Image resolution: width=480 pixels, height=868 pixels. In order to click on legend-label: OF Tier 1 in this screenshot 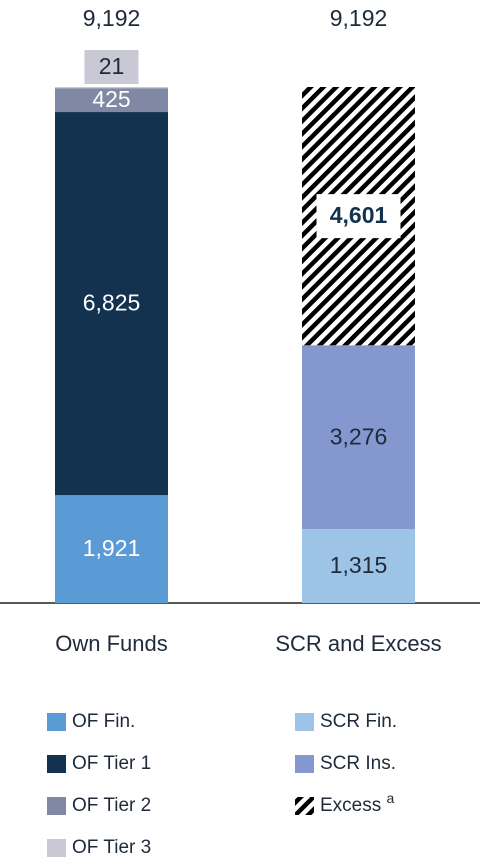, I will do `click(111, 763)`.